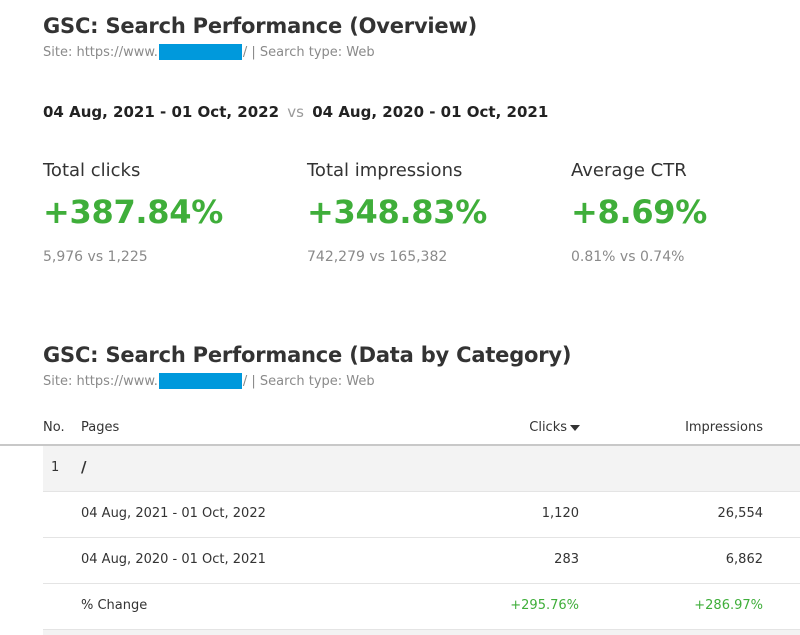  What do you see at coordinates (161, 112) in the screenshot?
I see `date-range-current: 04 Aug, 2021 - 01 Oct, 2022` at bounding box center [161, 112].